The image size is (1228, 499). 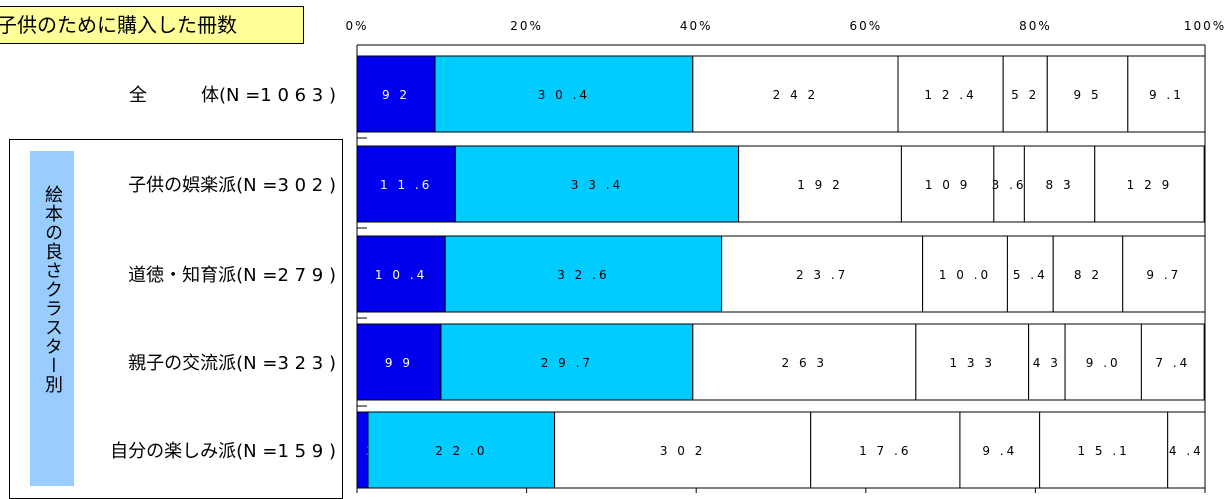 I want to click on category-label: 道徳・知育派(N =2 7 9 ), so click(x=232, y=275).